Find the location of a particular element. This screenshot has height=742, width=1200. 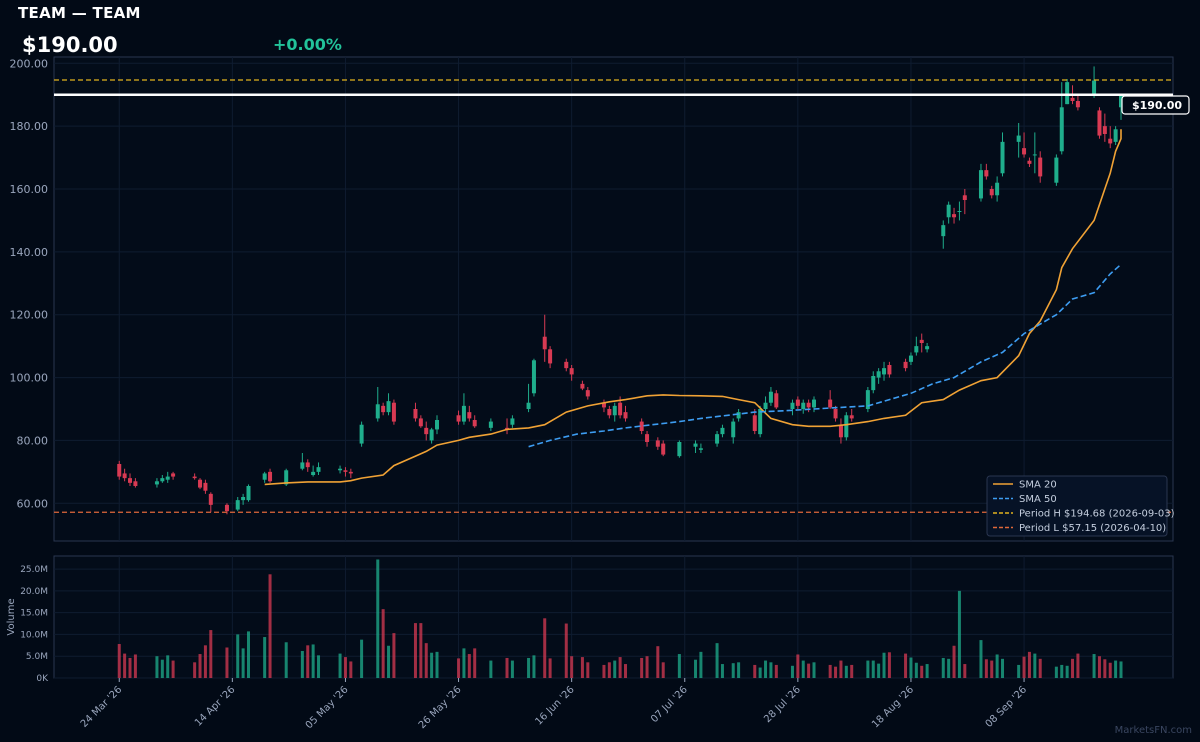

x-tick-label: 16 Jun '26 is located at coordinates (555, 705).